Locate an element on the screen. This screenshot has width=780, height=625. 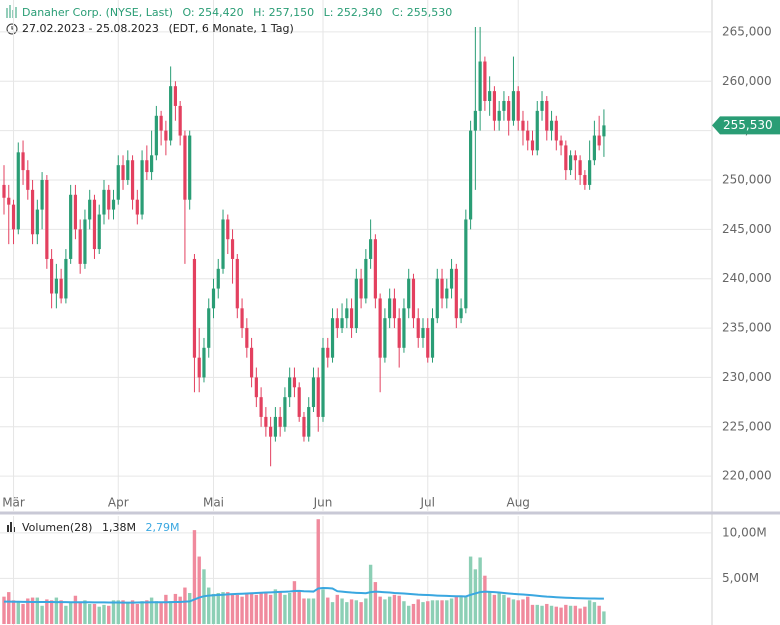
y-tick-label: 10,00M is located at coordinates (744, 532).